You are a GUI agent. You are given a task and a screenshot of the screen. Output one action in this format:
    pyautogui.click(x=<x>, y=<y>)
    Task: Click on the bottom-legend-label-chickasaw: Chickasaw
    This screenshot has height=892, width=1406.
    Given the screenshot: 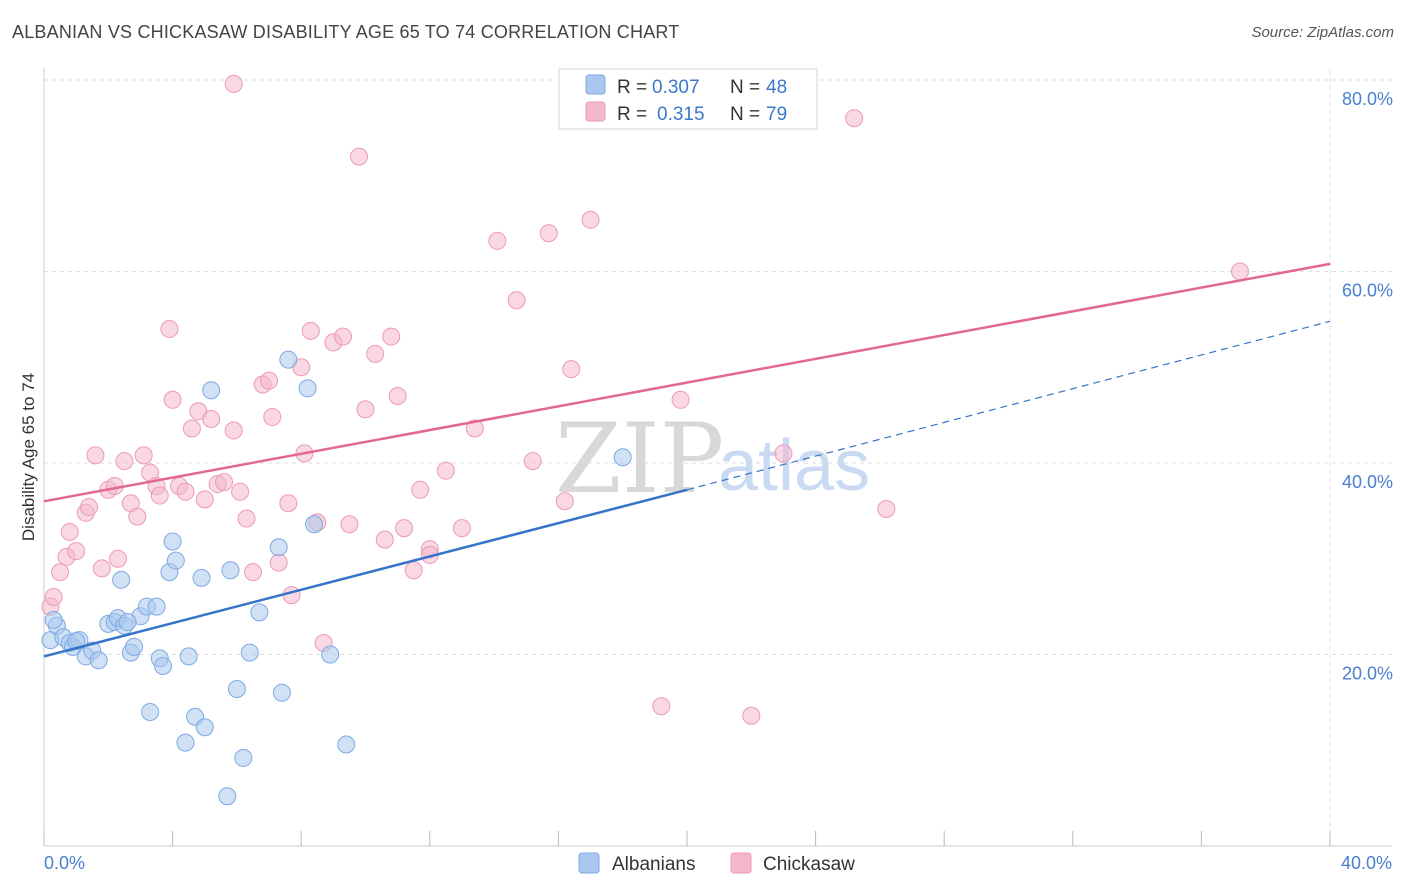 What is the action you would take?
    pyautogui.click(x=809, y=864)
    